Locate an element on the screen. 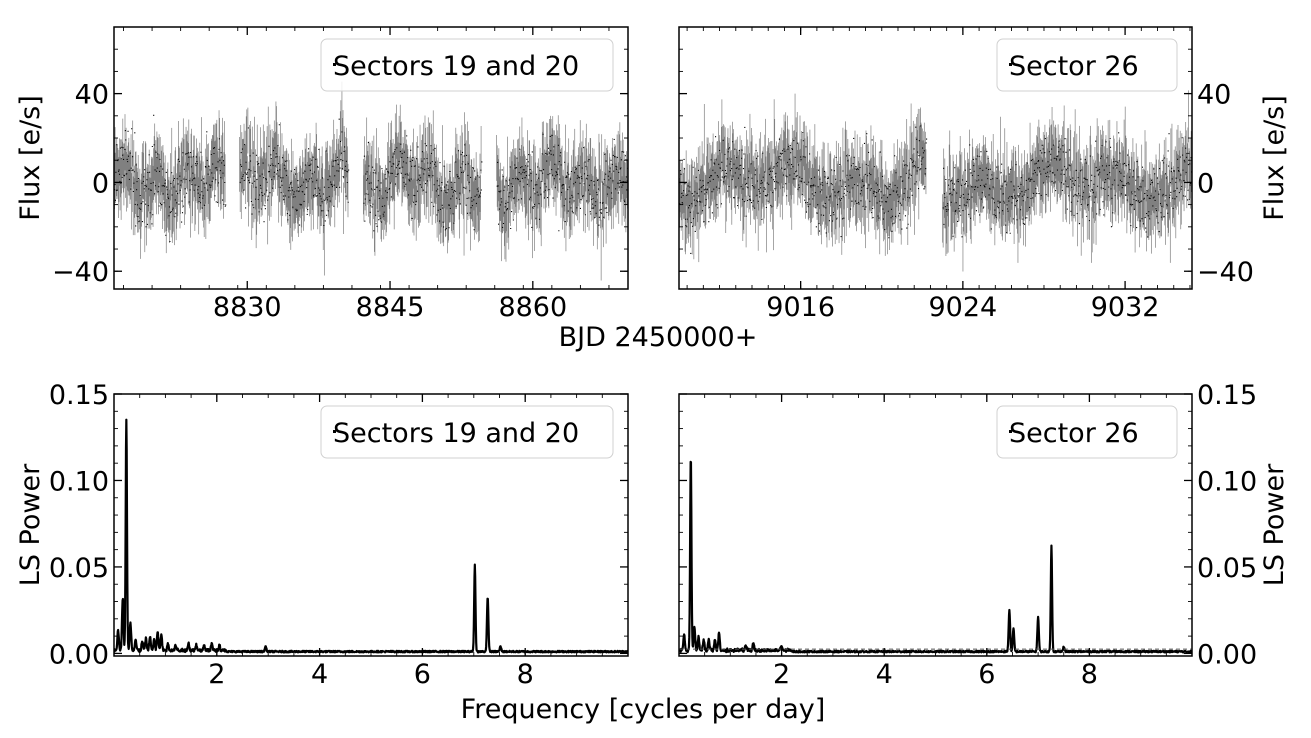 This screenshot has width=1311, height=738. bottom-x-axis-label: Frequency [cycles per day] is located at coordinates (643, 709).